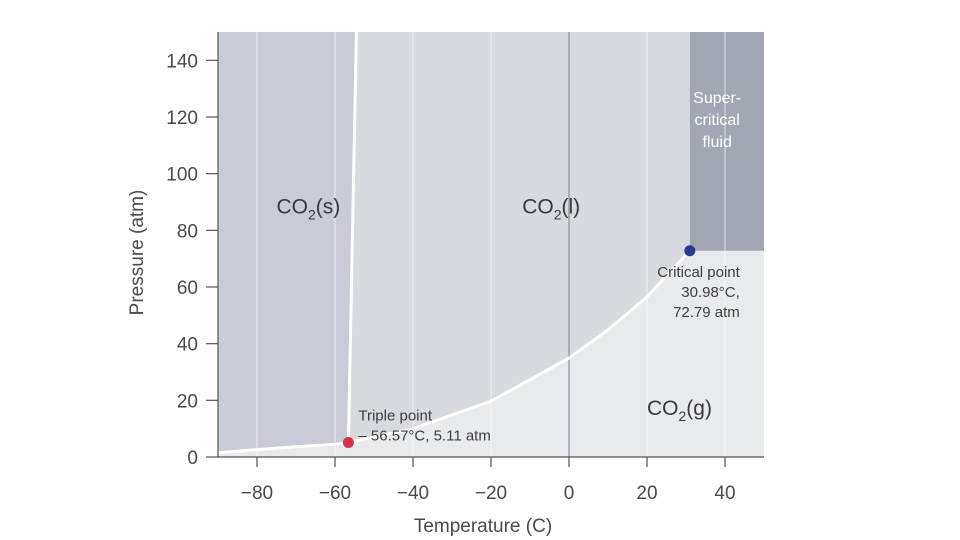 The width and height of the screenshot is (960, 540). I want to click on triple-point-label: Triple point – 56.57°C, 5.11 atm, so click(424, 426).